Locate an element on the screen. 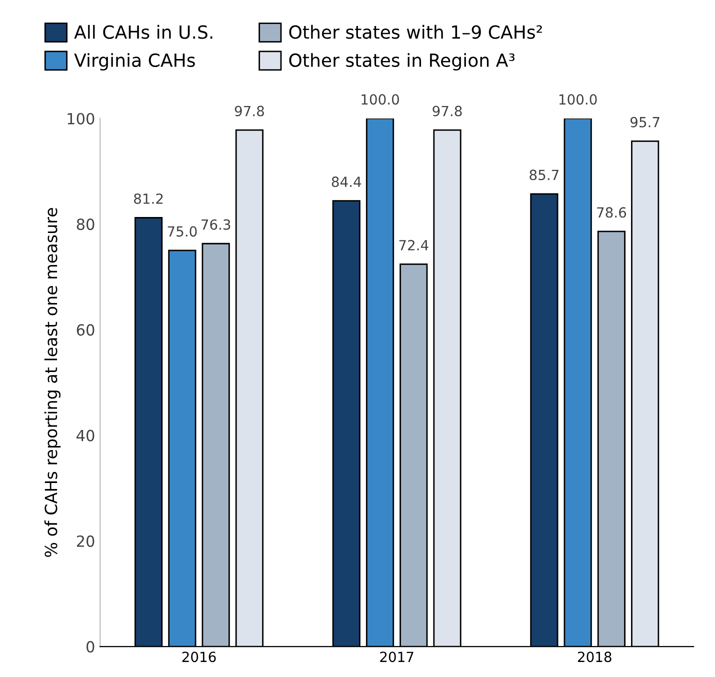 This screenshot has height=677, width=715. data-label: 84.4 is located at coordinates (347, 182).